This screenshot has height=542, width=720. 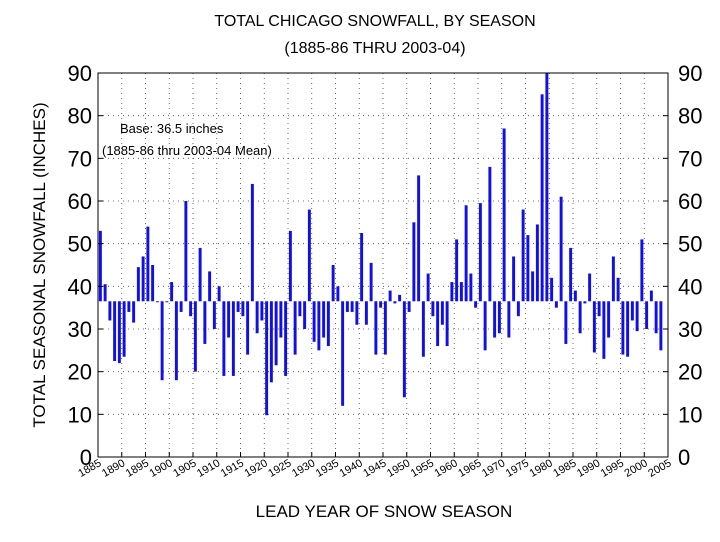 What do you see at coordinates (210, 286) in the screenshot?
I see `bar-1908` at bounding box center [210, 286].